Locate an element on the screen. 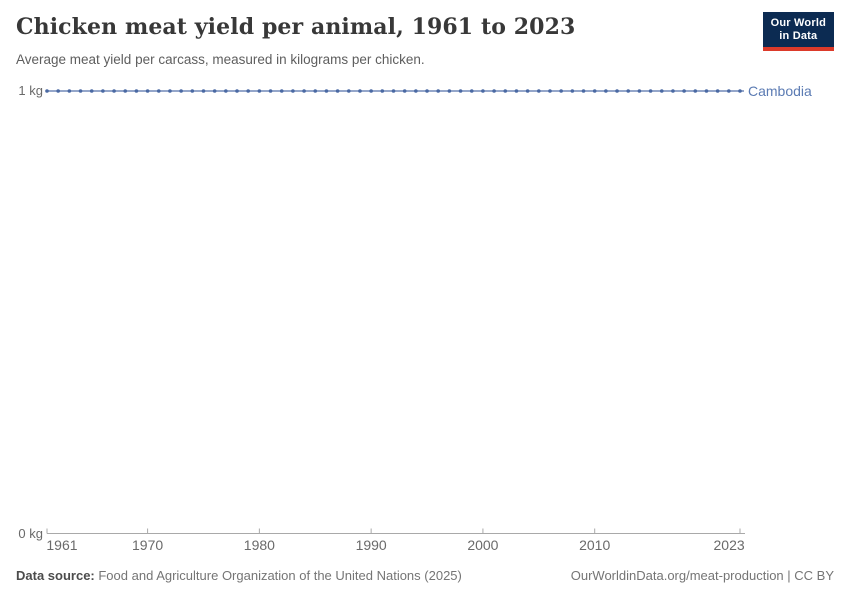 This screenshot has width=850, height=600. owid-logo: Our World in Data is located at coordinates (798, 31).